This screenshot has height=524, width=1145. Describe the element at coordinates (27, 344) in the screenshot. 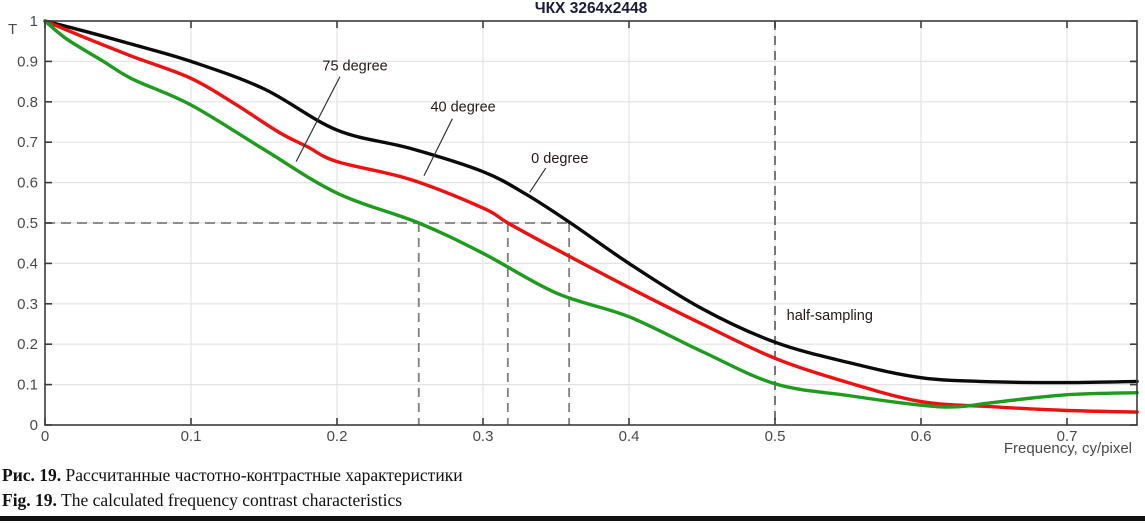

I see `y-tick-label: 0.2` at that location.